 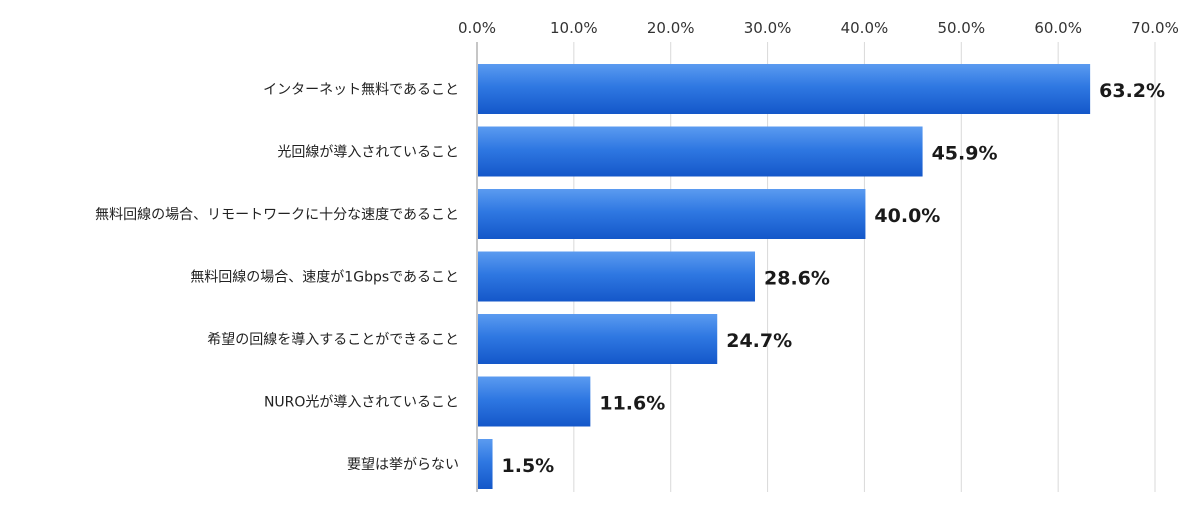 I want to click on category-label: 要望は挙がらない, so click(x=403, y=465).